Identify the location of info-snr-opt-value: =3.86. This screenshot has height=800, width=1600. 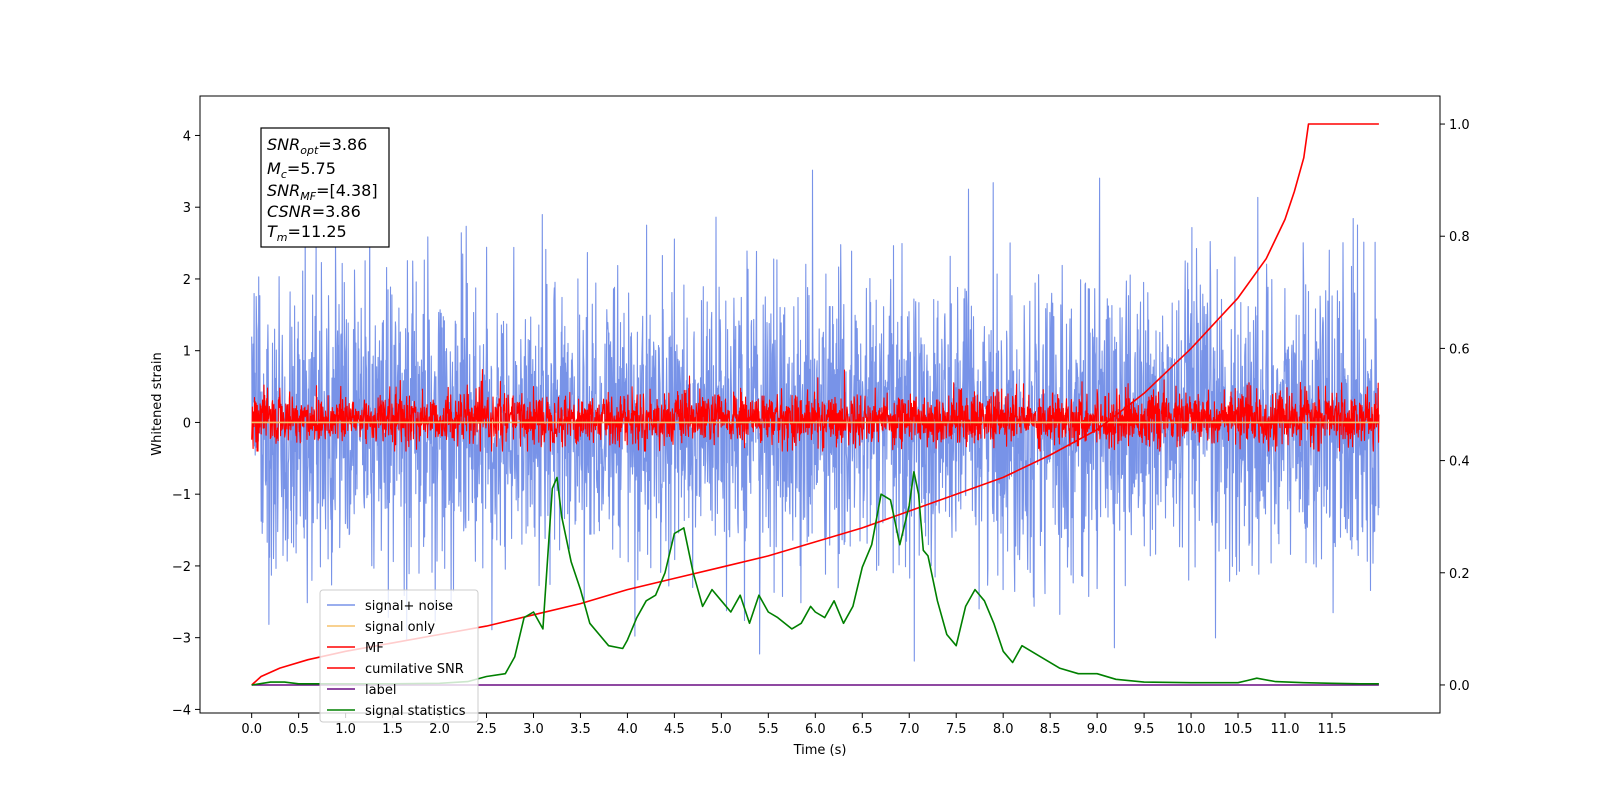
(342, 144).